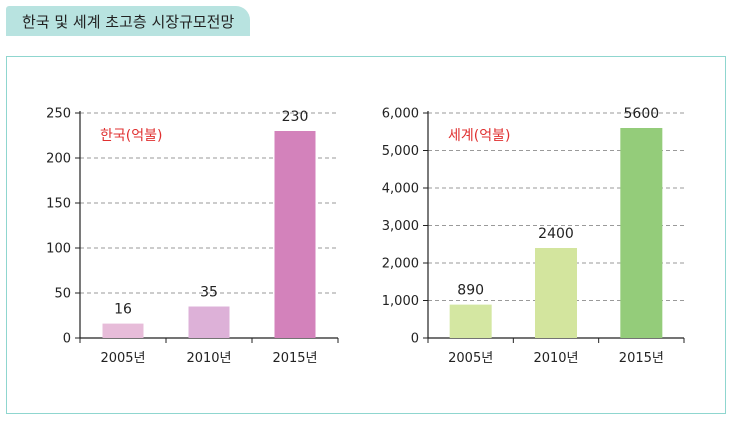 The width and height of the screenshot is (740, 426). Describe the element at coordinates (400, 264) in the screenshot. I see `chart2-y-tick-label: 2,000` at that location.